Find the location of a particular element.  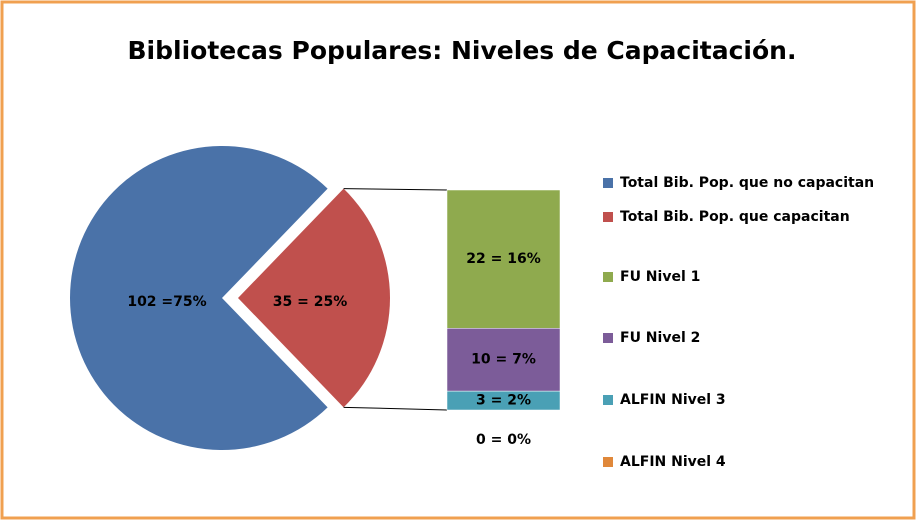

pie-slice is located at coordinates (314, 298).